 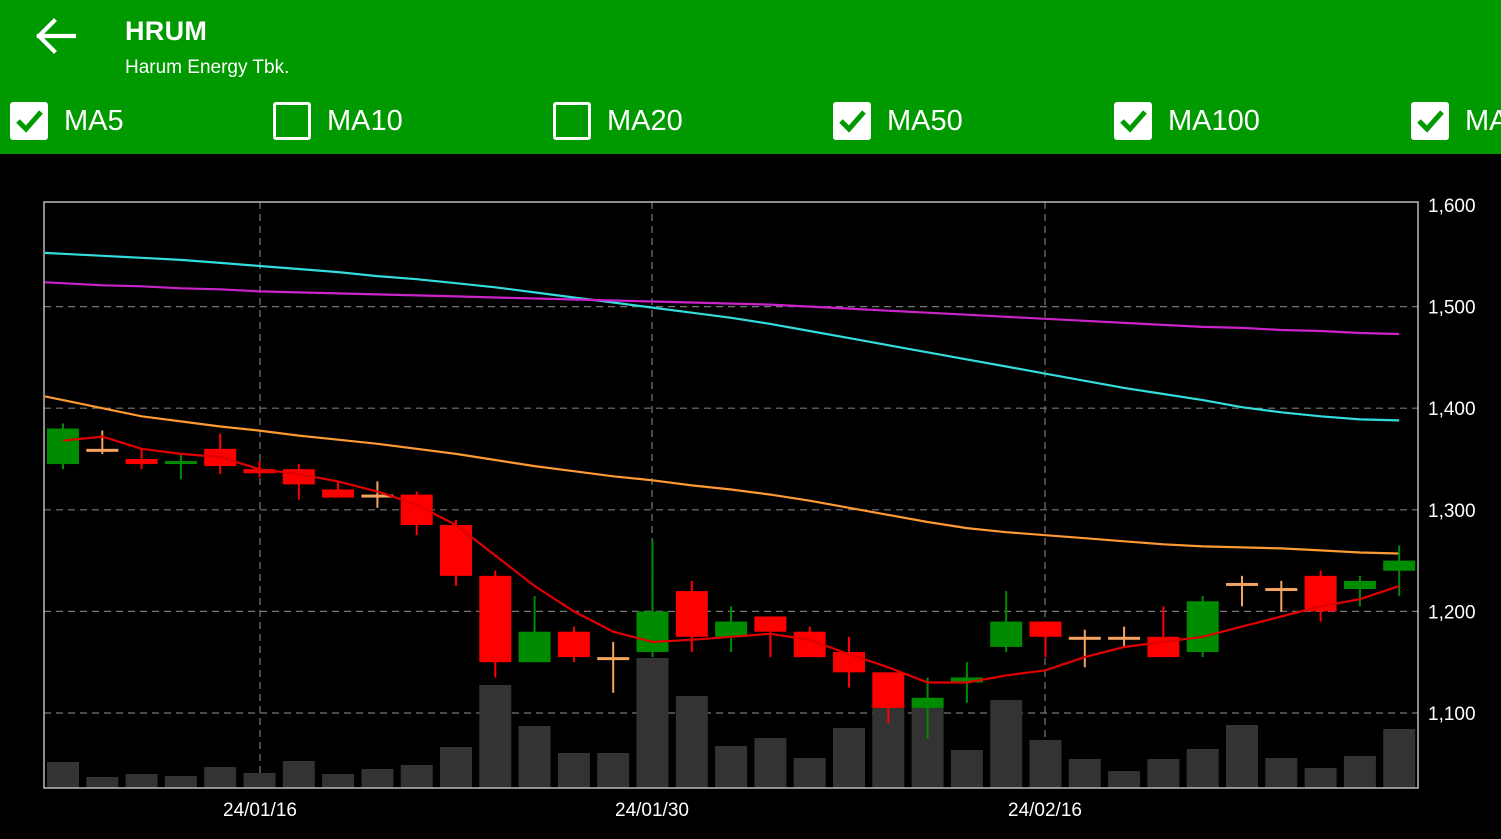 What do you see at coordinates (1483, 120) in the screenshot?
I see `ma-toggle-label: MA` at bounding box center [1483, 120].